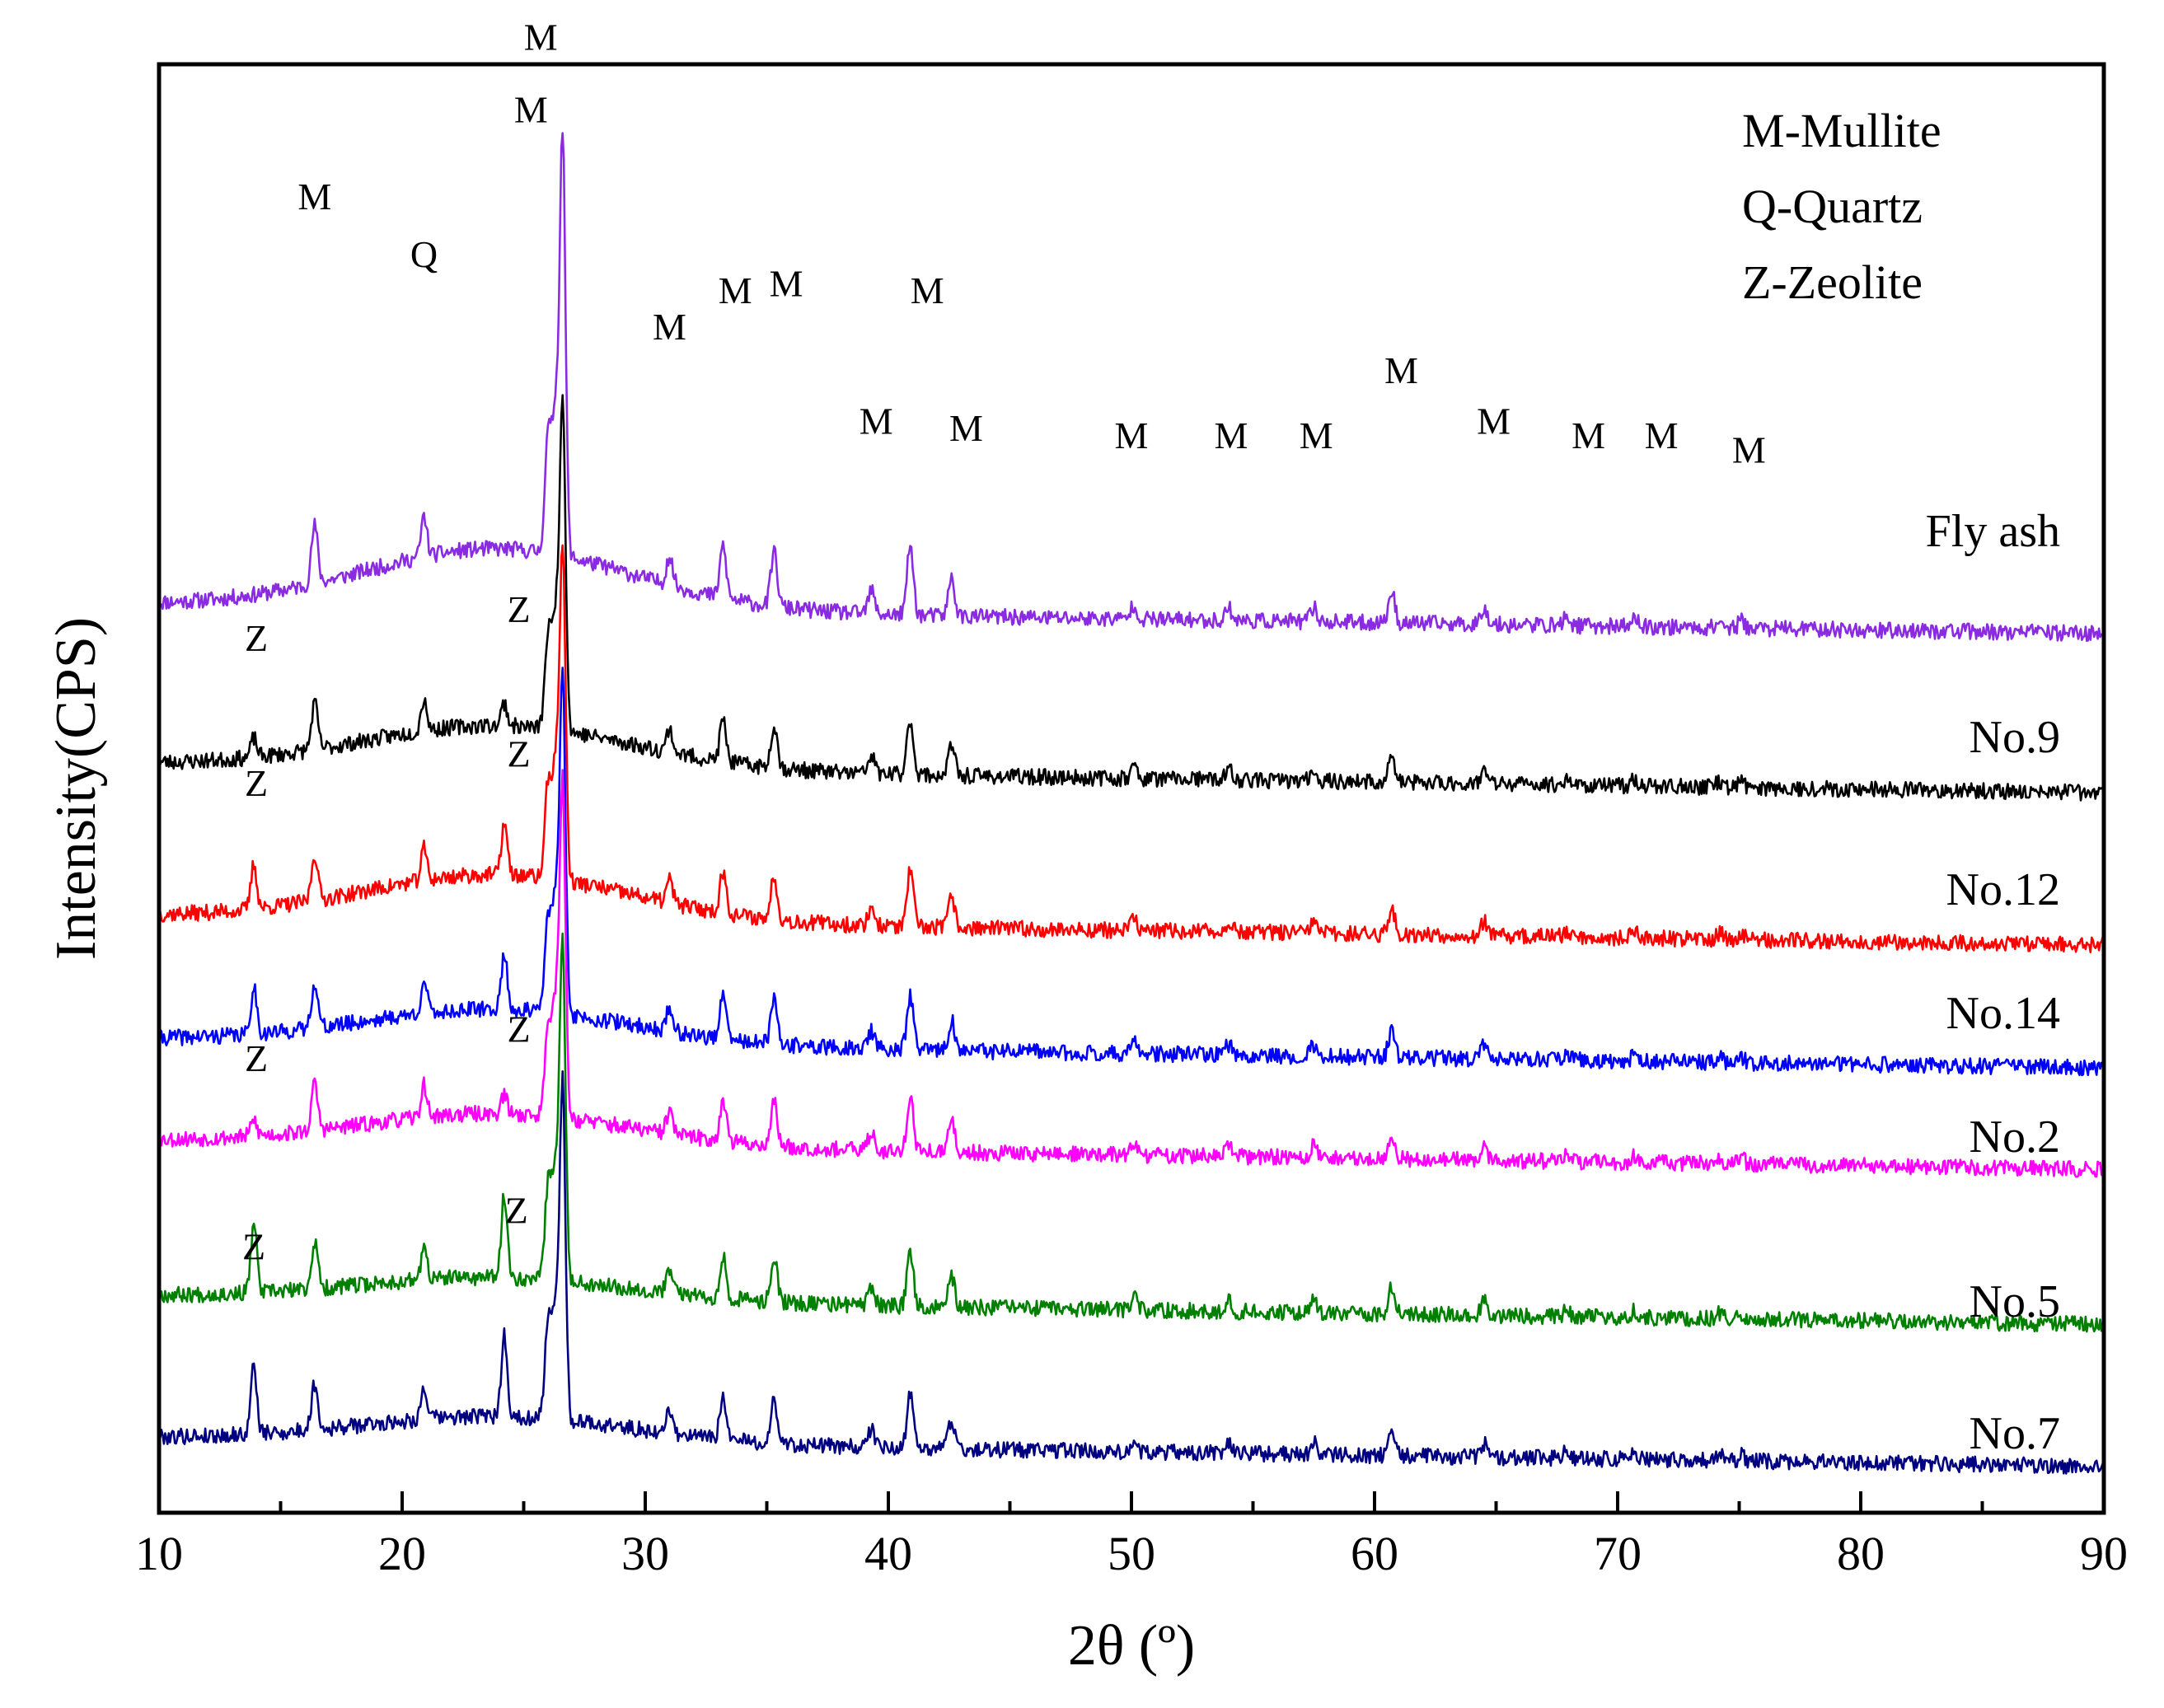  I want to click on x-tick-label: 20, so click(402, 1553).